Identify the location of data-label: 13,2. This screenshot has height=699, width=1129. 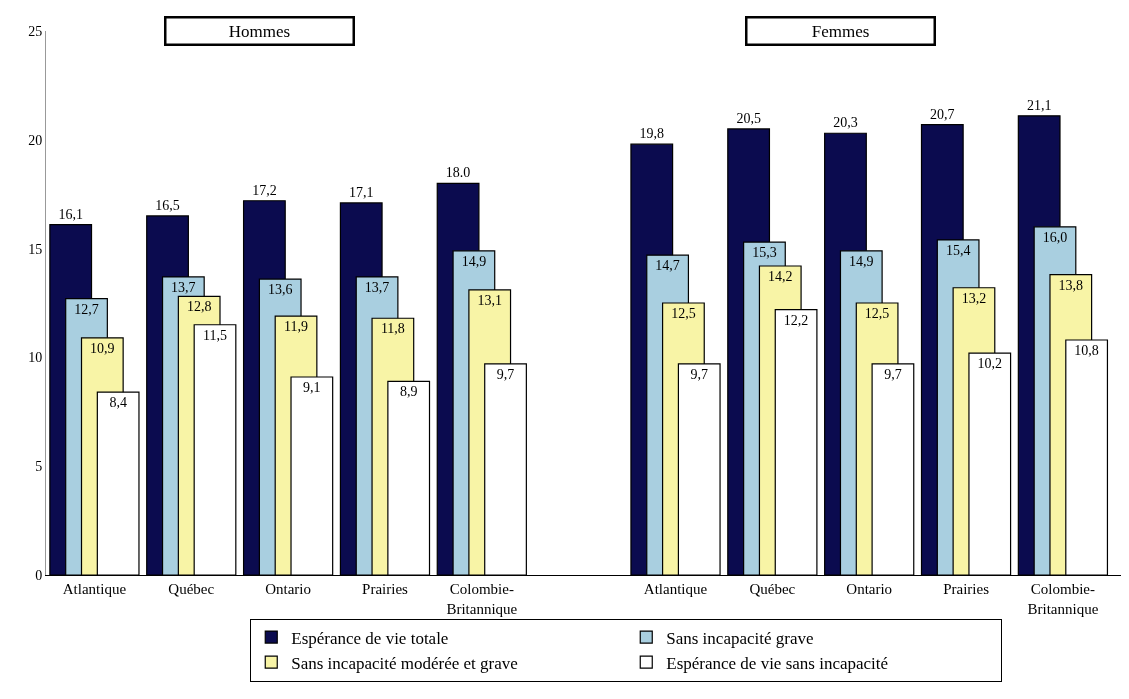
(974, 298).